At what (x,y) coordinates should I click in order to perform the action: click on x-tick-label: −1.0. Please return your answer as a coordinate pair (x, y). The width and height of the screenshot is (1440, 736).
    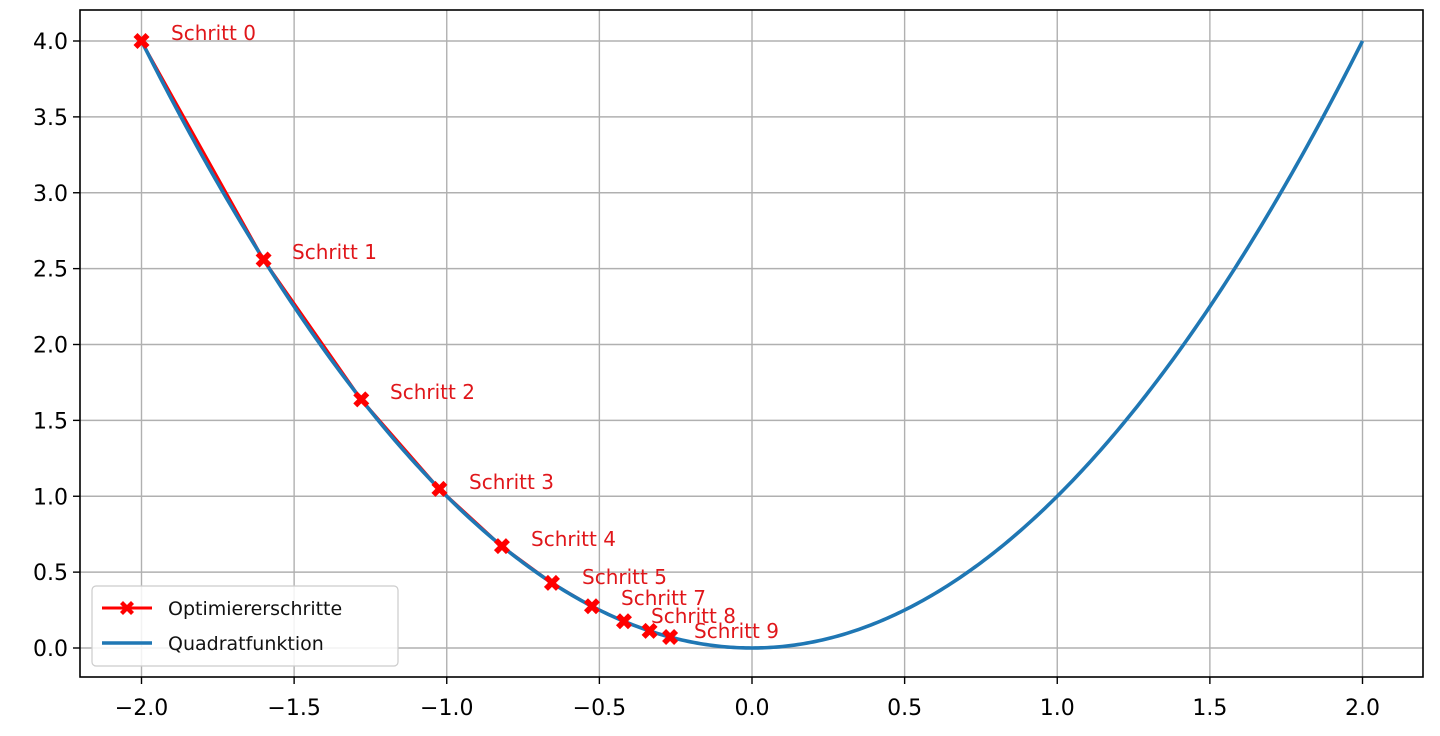
    Looking at the image, I should click on (446, 708).